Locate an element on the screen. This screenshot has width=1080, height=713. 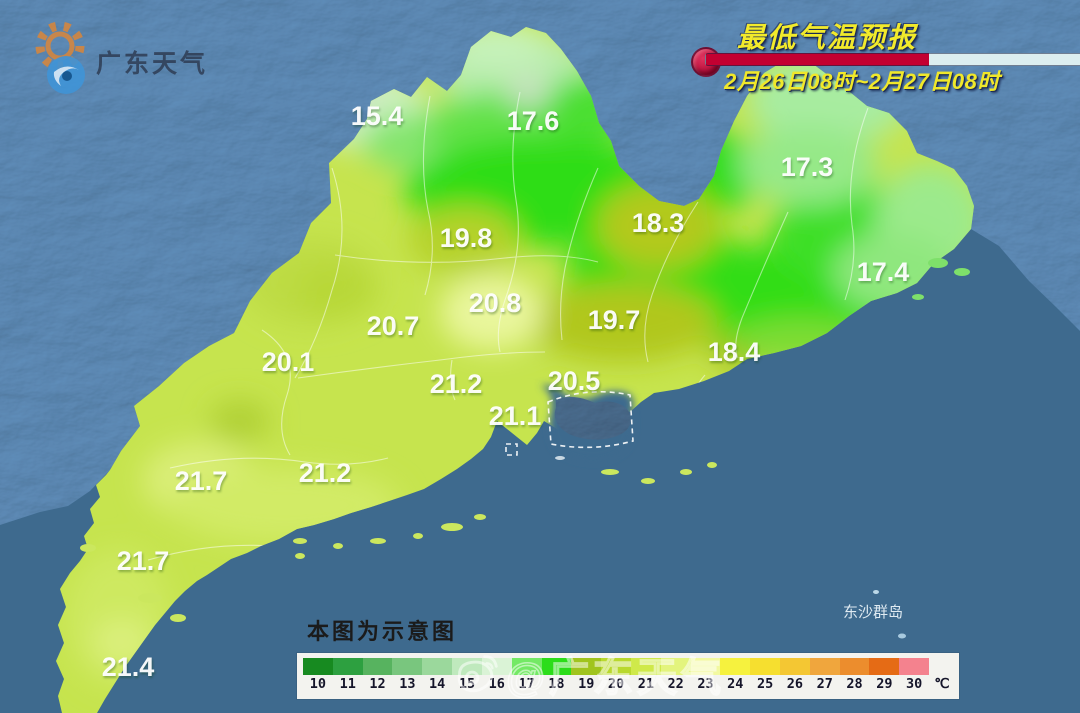
legend-value: 26 is located at coordinates (795, 684).